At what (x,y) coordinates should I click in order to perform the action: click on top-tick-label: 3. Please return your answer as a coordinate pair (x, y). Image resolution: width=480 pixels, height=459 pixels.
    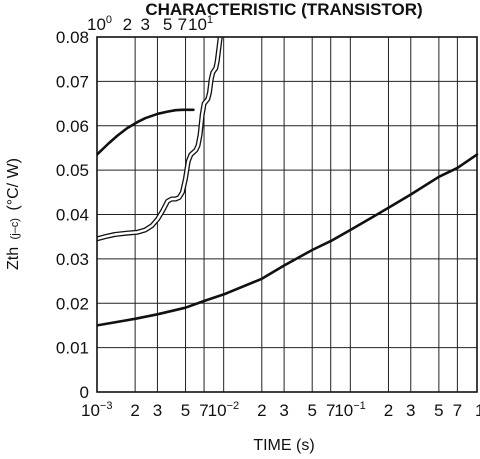
    Looking at the image, I should click on (144, 24).